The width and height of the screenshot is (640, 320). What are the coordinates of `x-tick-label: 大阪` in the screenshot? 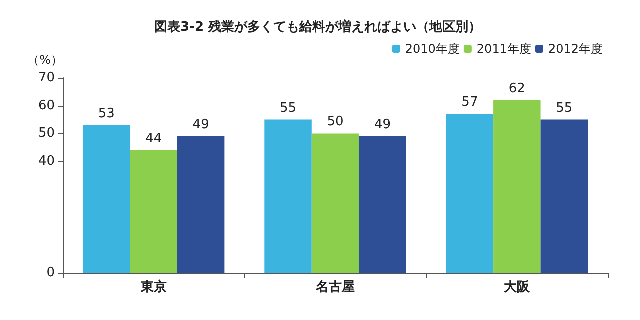 It's located at (518, 287).